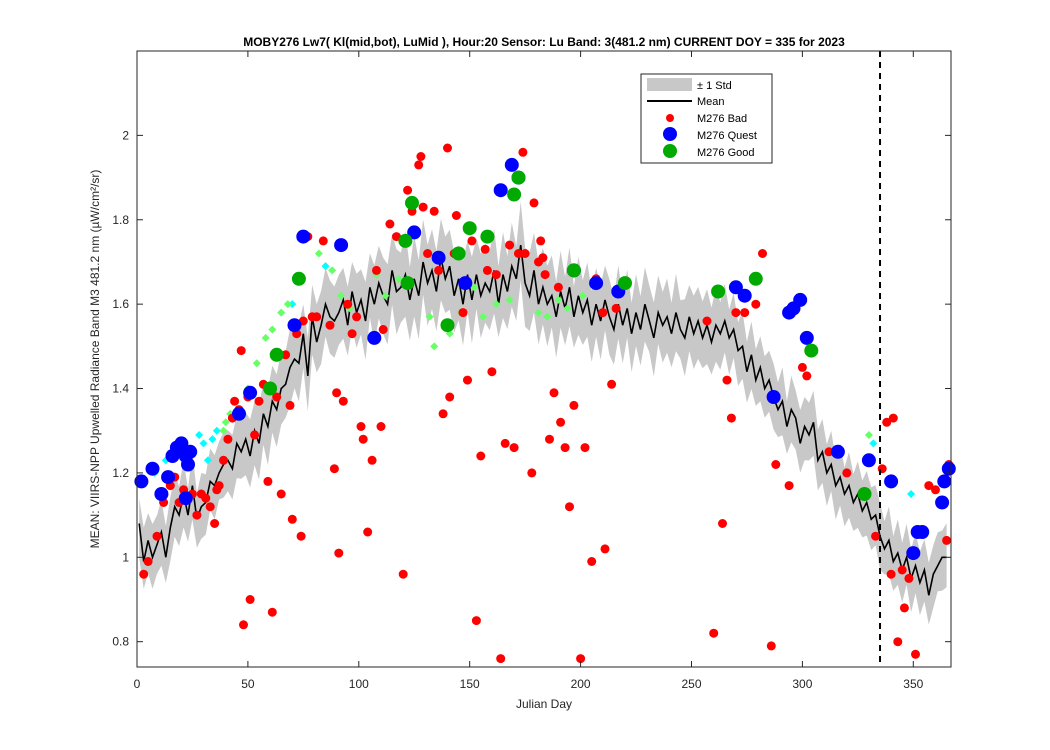 This screenshot has width=1050, height=750. Describe the element at coordinates (670, 118) in the screenshot. I see `legend-bad-swatch` at that location.